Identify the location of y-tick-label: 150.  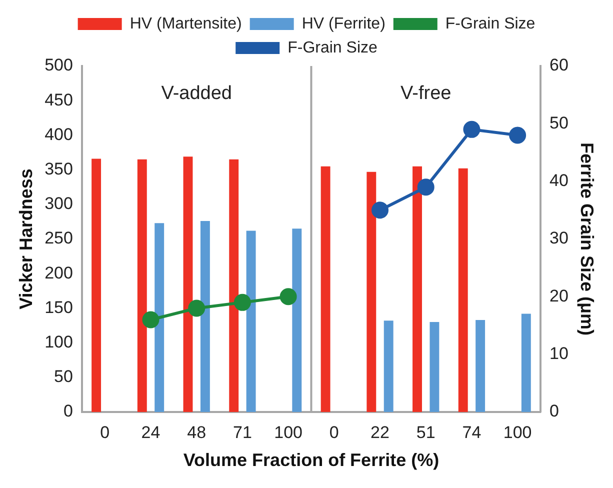
(58, 307).